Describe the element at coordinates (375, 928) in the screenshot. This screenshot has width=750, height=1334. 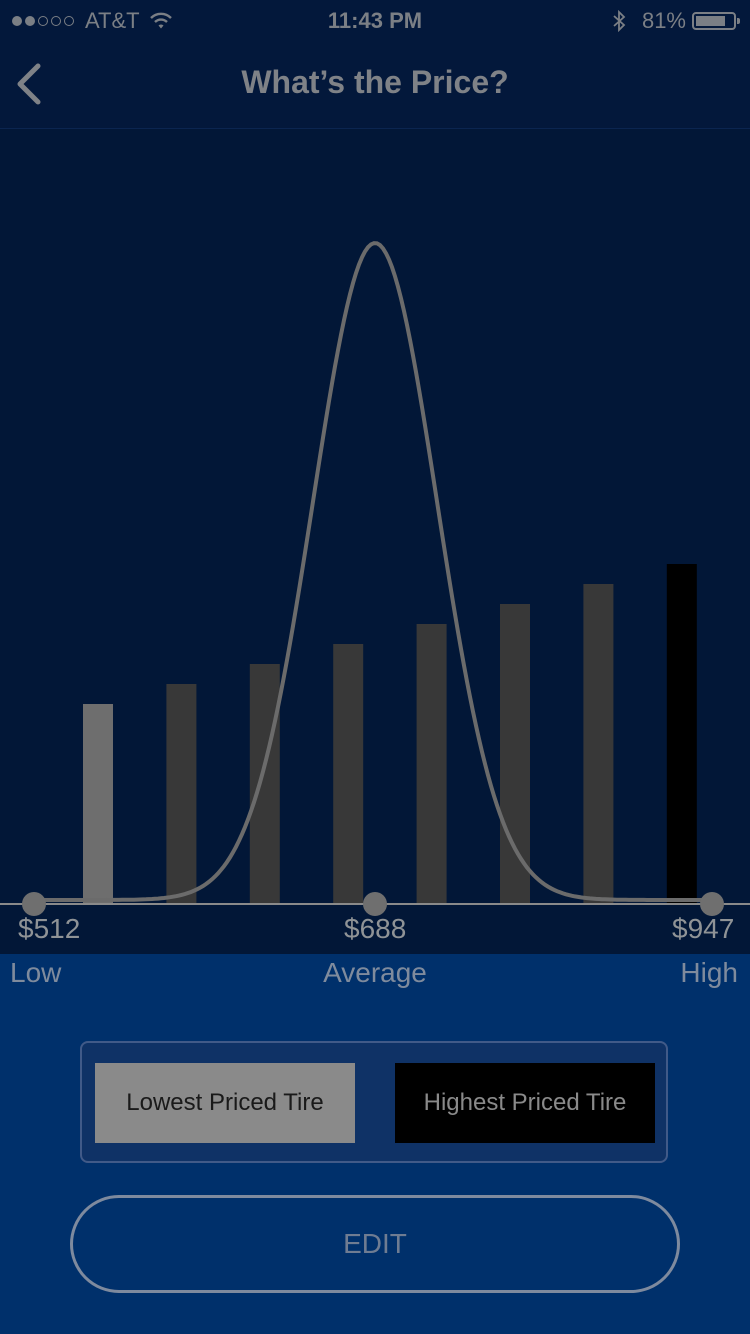
I see `average-price-label: $688` at that location.